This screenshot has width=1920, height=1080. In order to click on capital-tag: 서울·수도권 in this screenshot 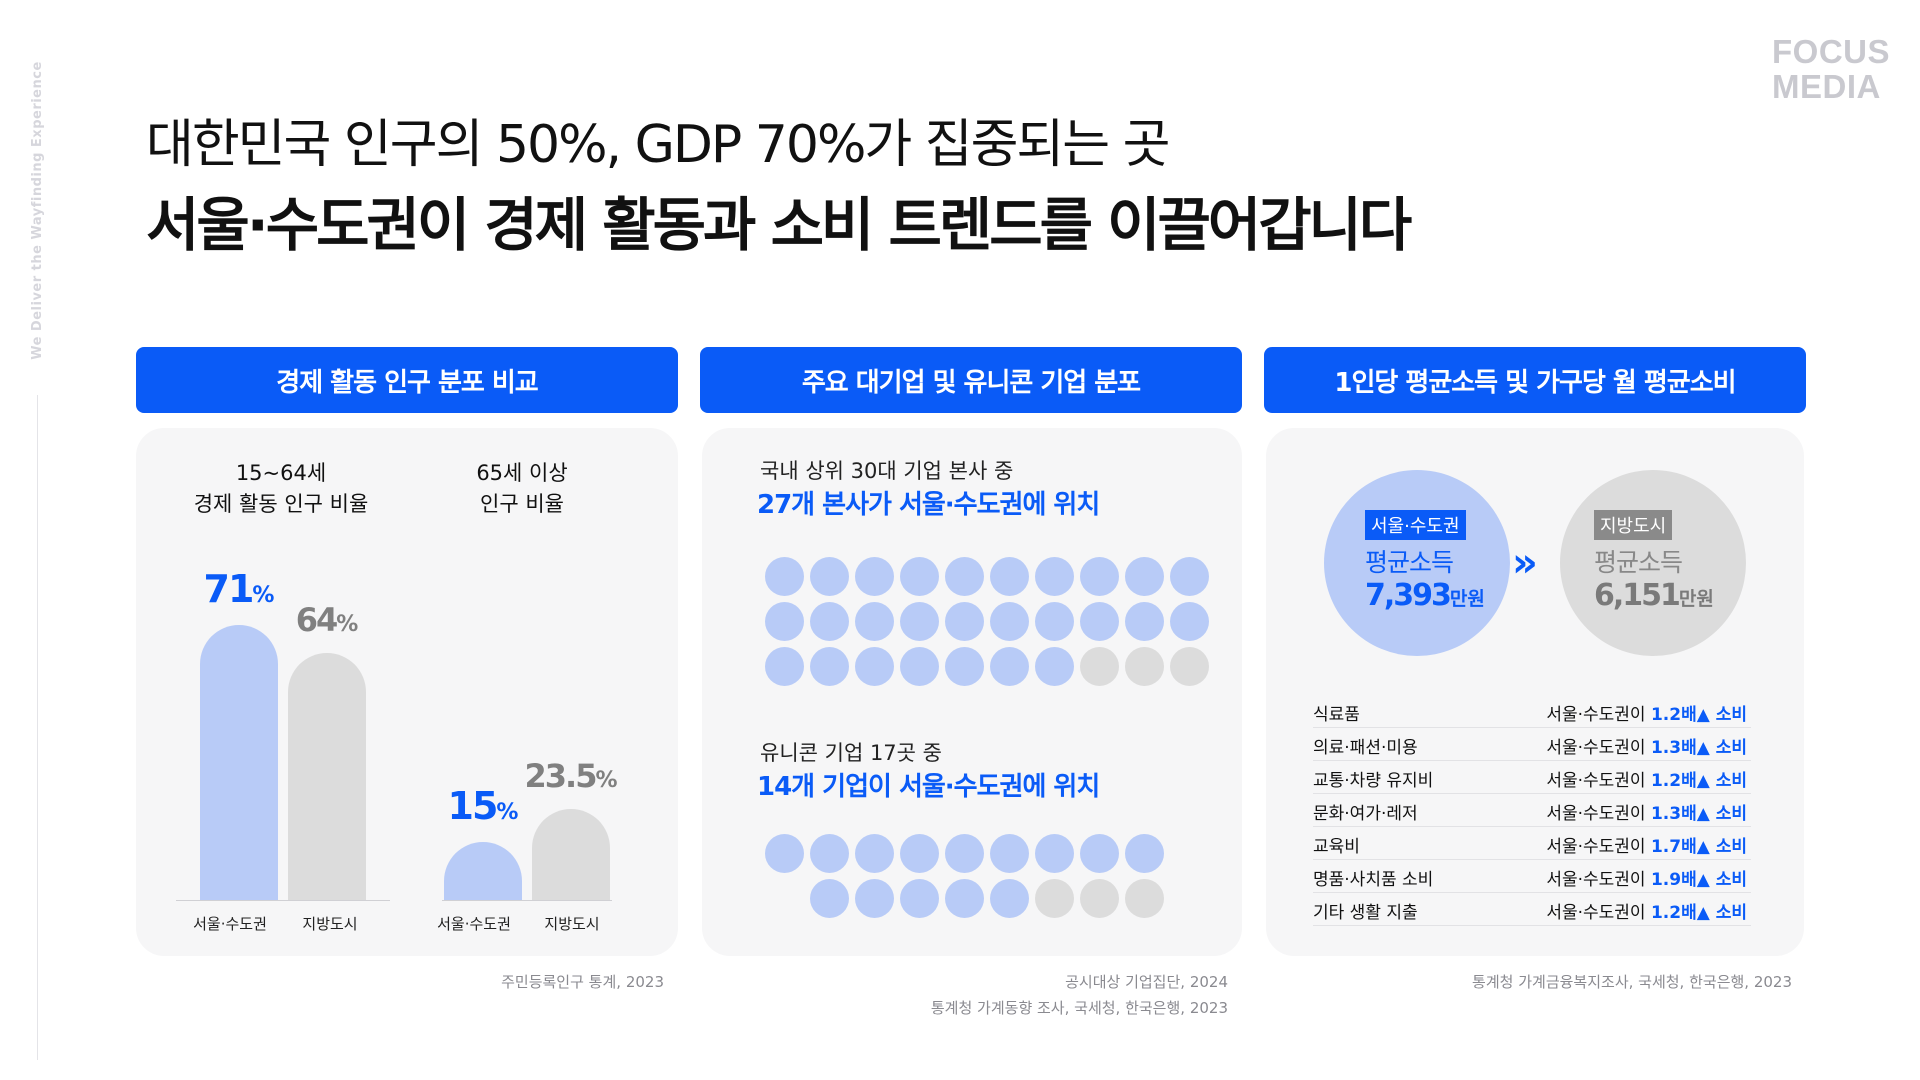, I will do `click(1415, 525)`.